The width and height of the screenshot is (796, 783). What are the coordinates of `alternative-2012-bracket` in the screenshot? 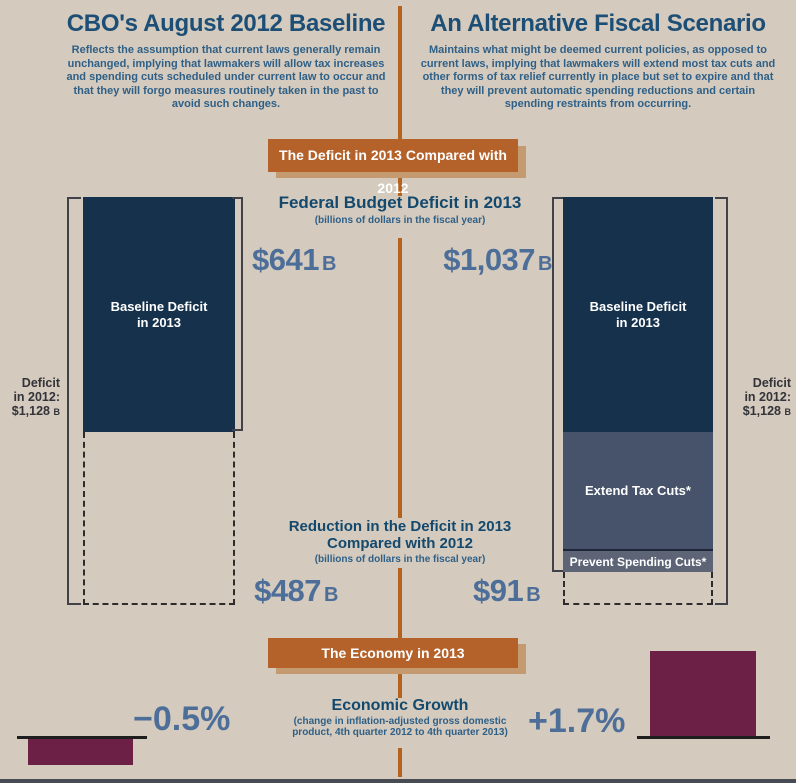 It's located at (721, 401).